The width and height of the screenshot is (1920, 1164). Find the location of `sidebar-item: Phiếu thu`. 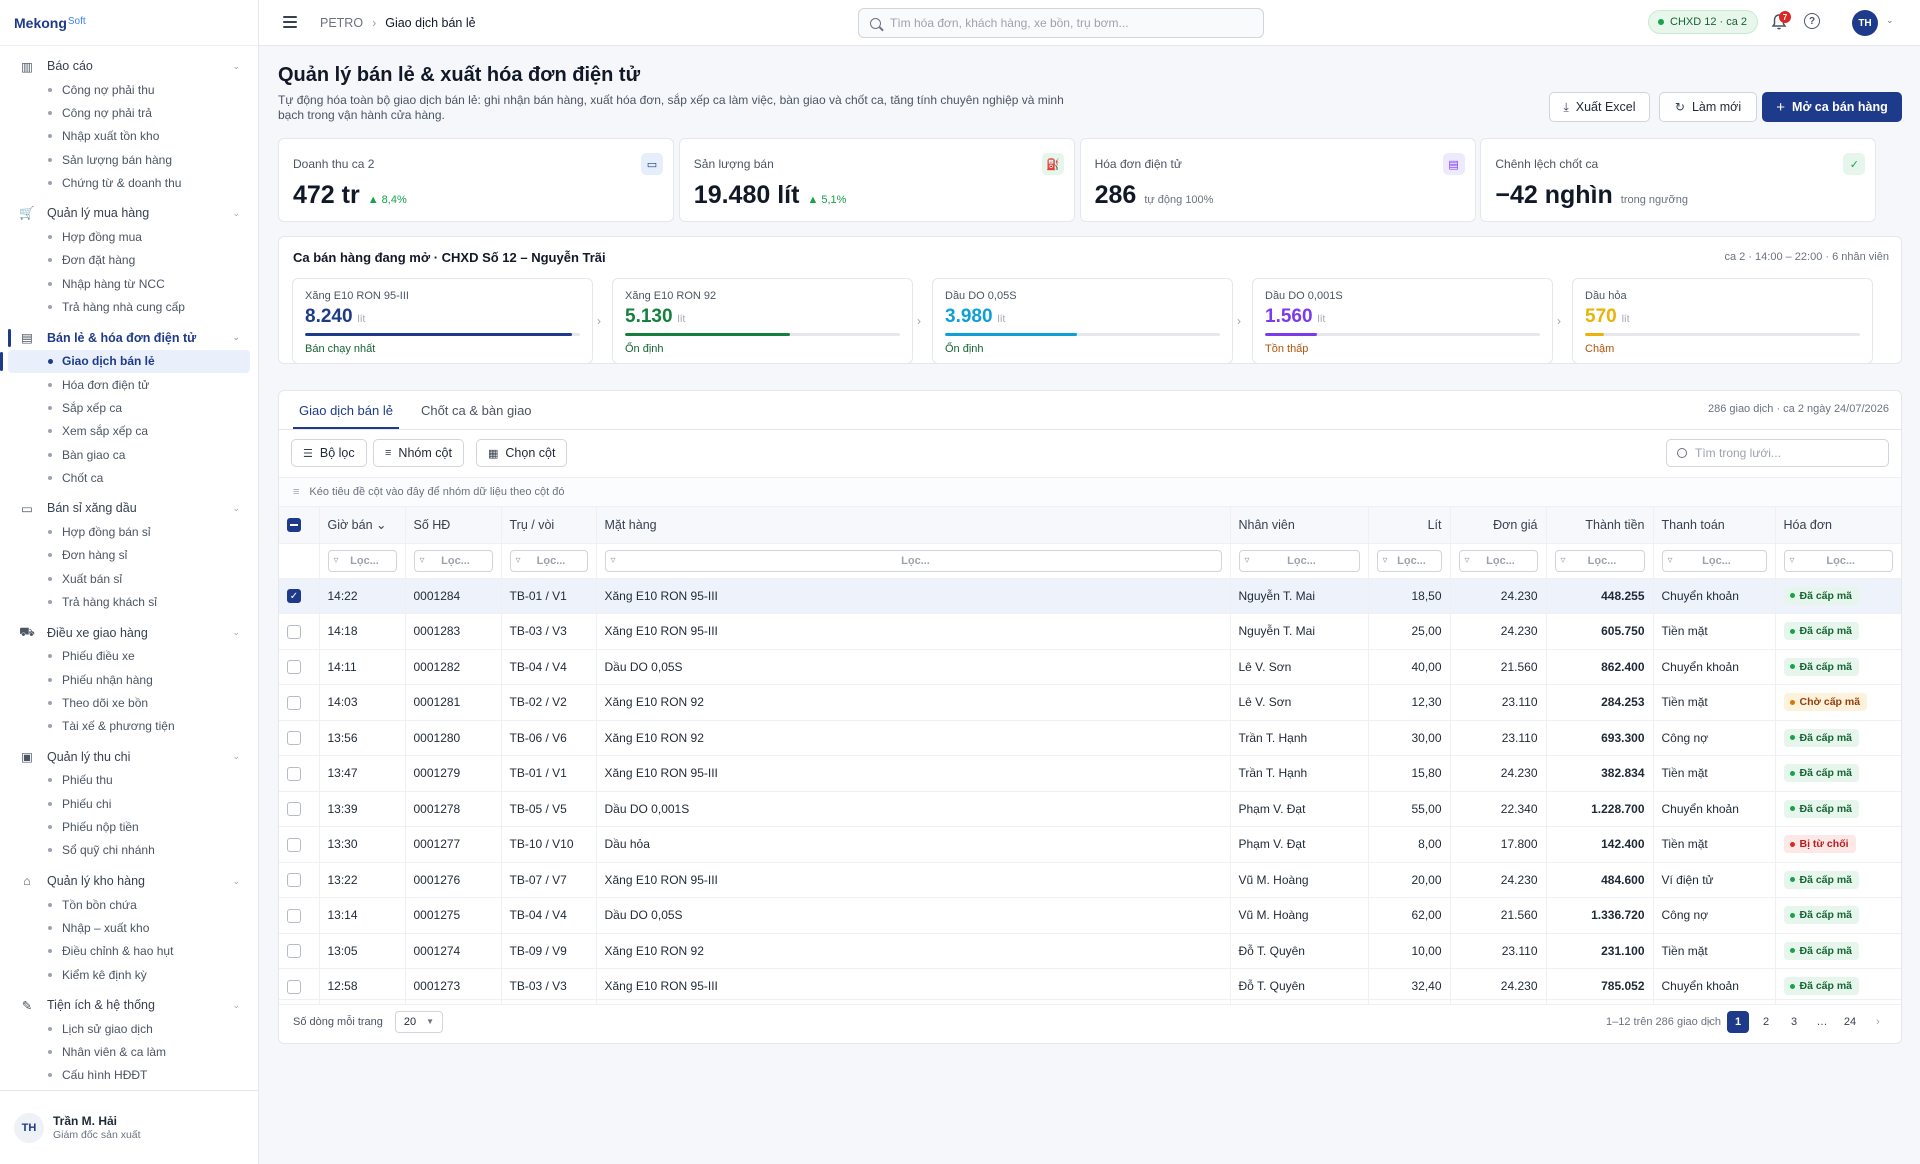

sidebar-item: Phiếu thu is located at coordinates (129, 780).